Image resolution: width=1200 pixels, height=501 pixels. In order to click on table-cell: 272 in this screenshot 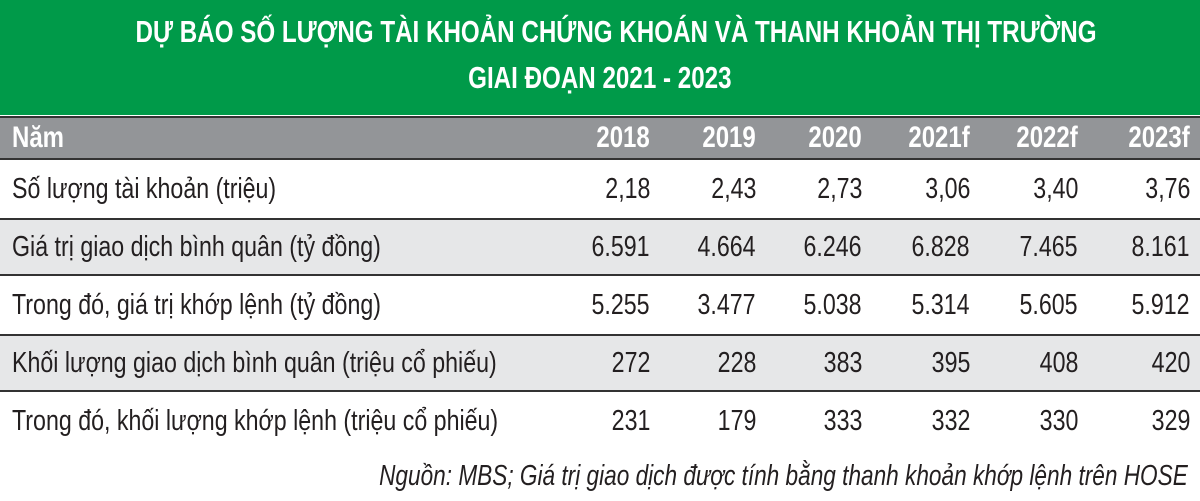, I will do `click(626, 363)`.